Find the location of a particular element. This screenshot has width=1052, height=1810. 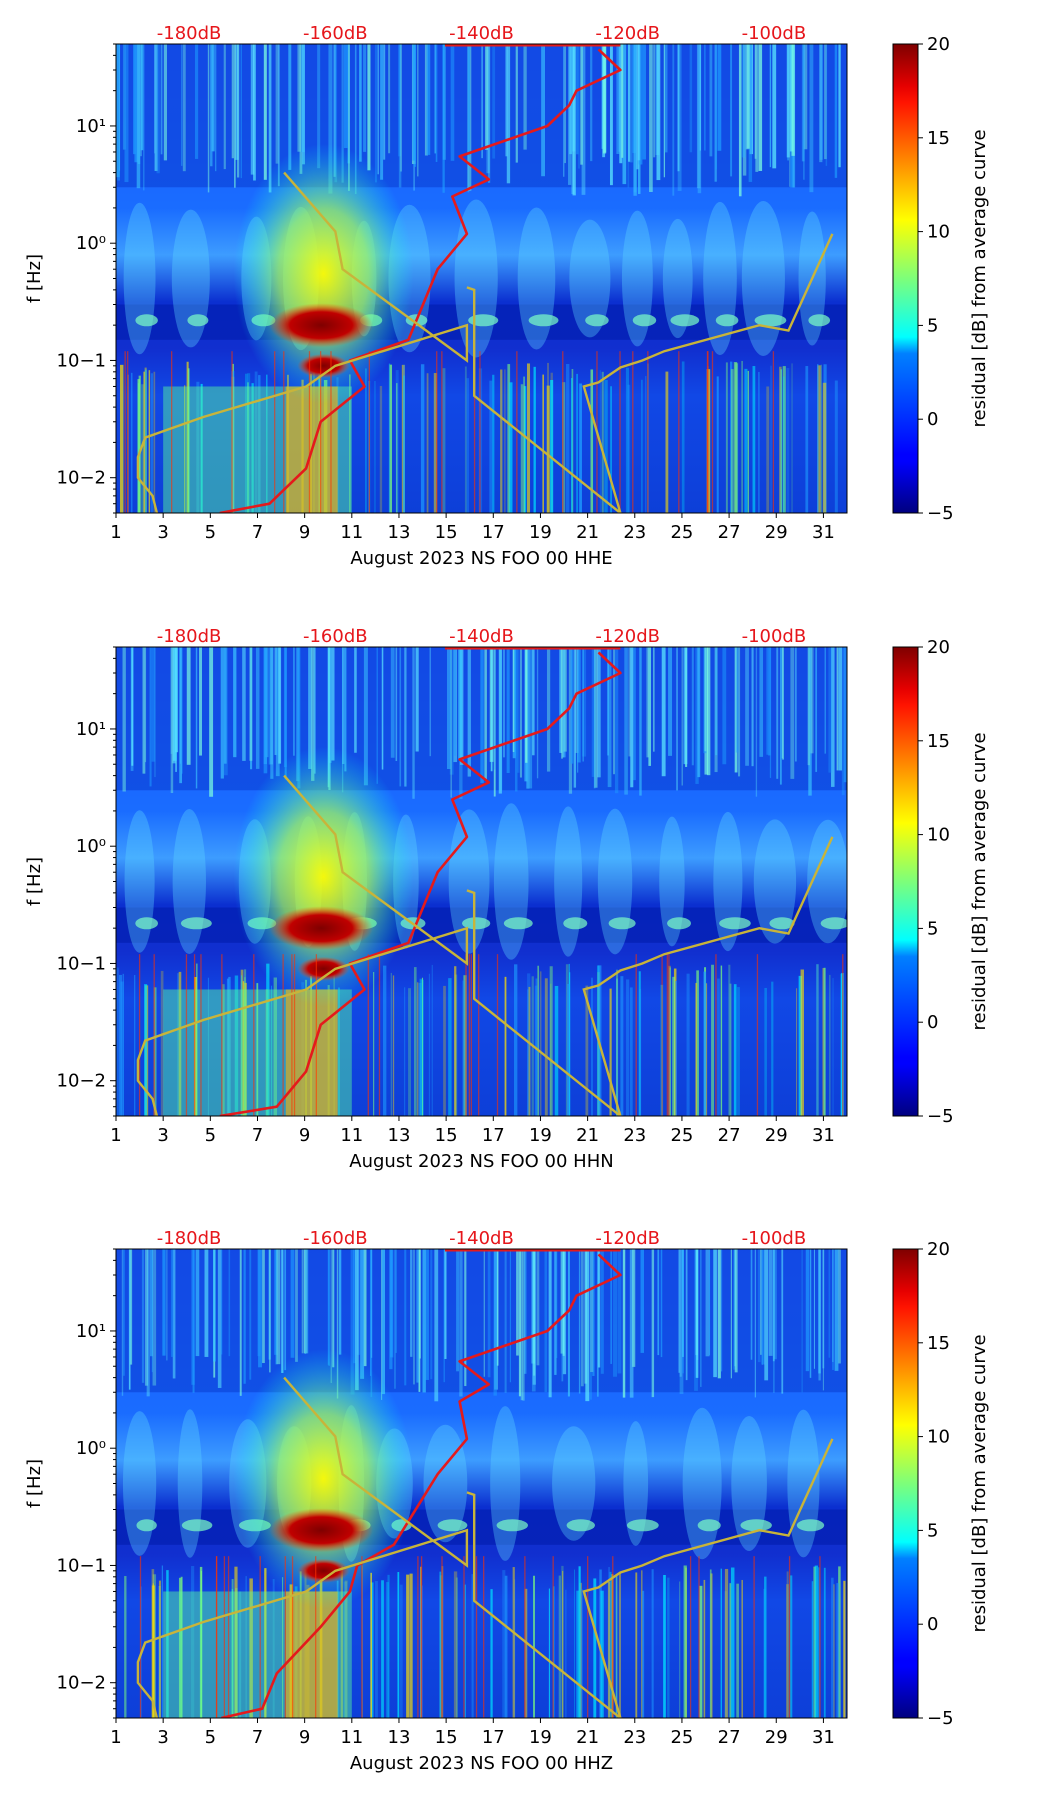

colorbar-tick-label: 15 is located at coordinates (938, 1343).